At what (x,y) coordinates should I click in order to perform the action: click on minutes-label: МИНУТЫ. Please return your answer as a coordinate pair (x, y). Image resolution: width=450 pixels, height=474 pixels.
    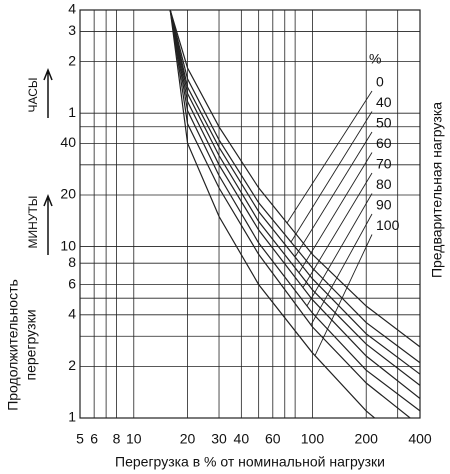
    Looking at the image, I should click on (33, 222).